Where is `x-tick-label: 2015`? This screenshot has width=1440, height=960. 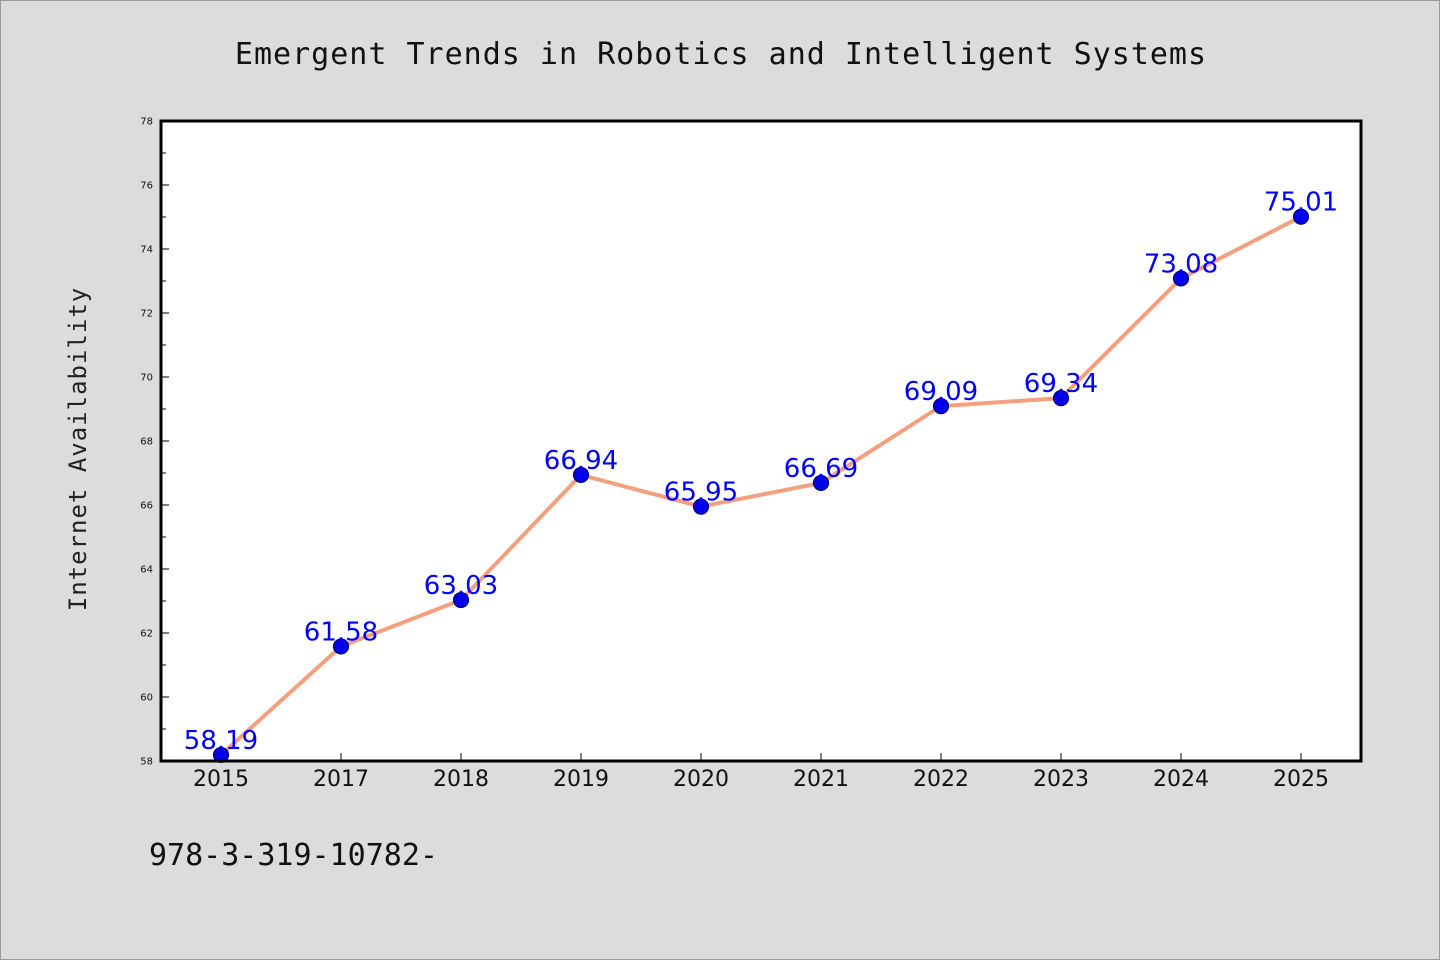 x-tick-label: 2015 is located at coordinates (221, 779).